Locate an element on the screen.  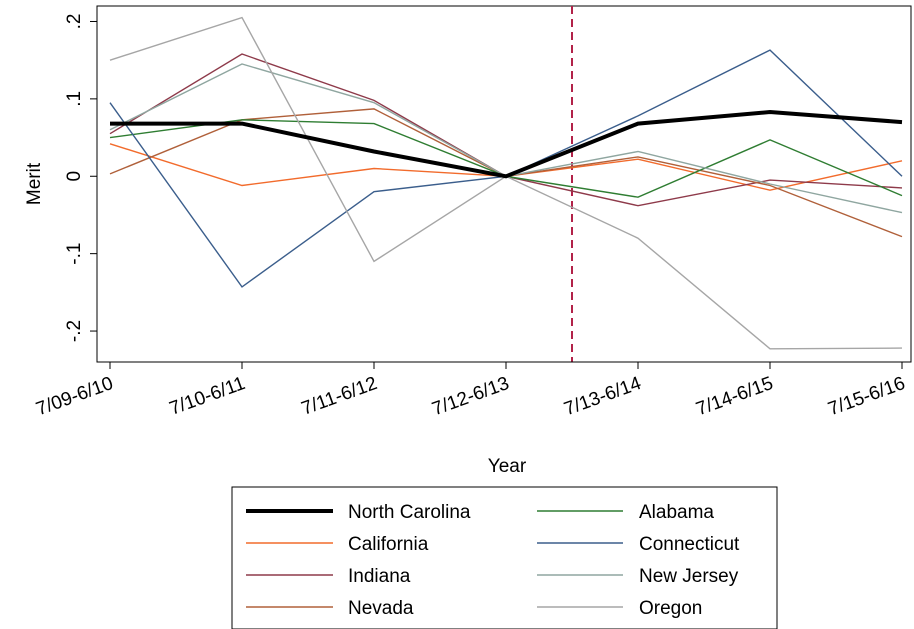
x-tick-label: 7/15-6/16 is located at coordinates (866, 396).